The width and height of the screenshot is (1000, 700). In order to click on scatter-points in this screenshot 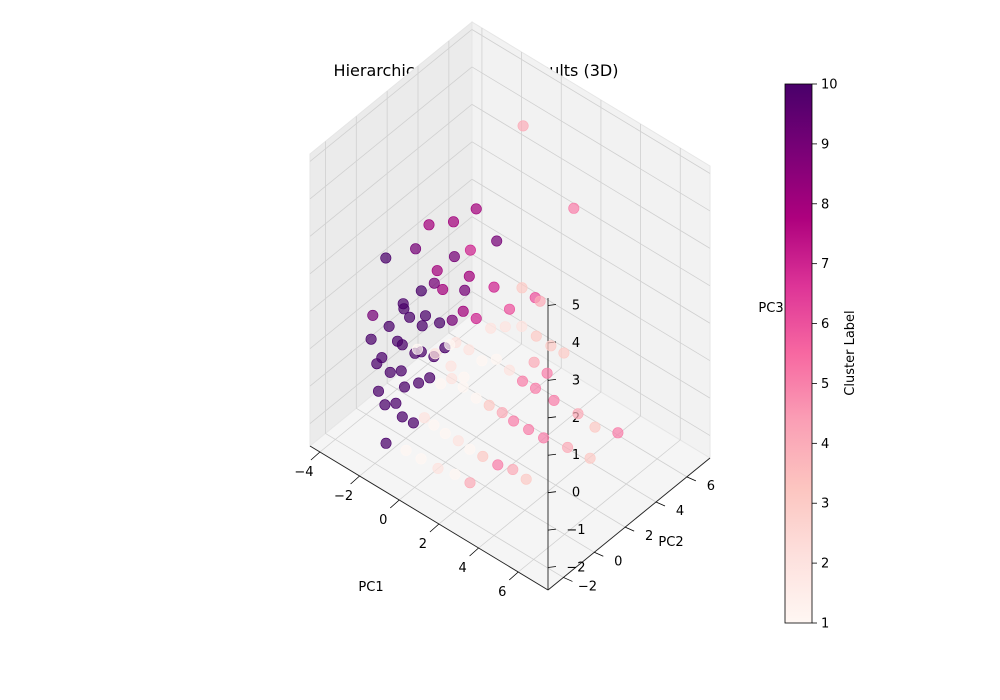, I will do `click(494, 304)`.